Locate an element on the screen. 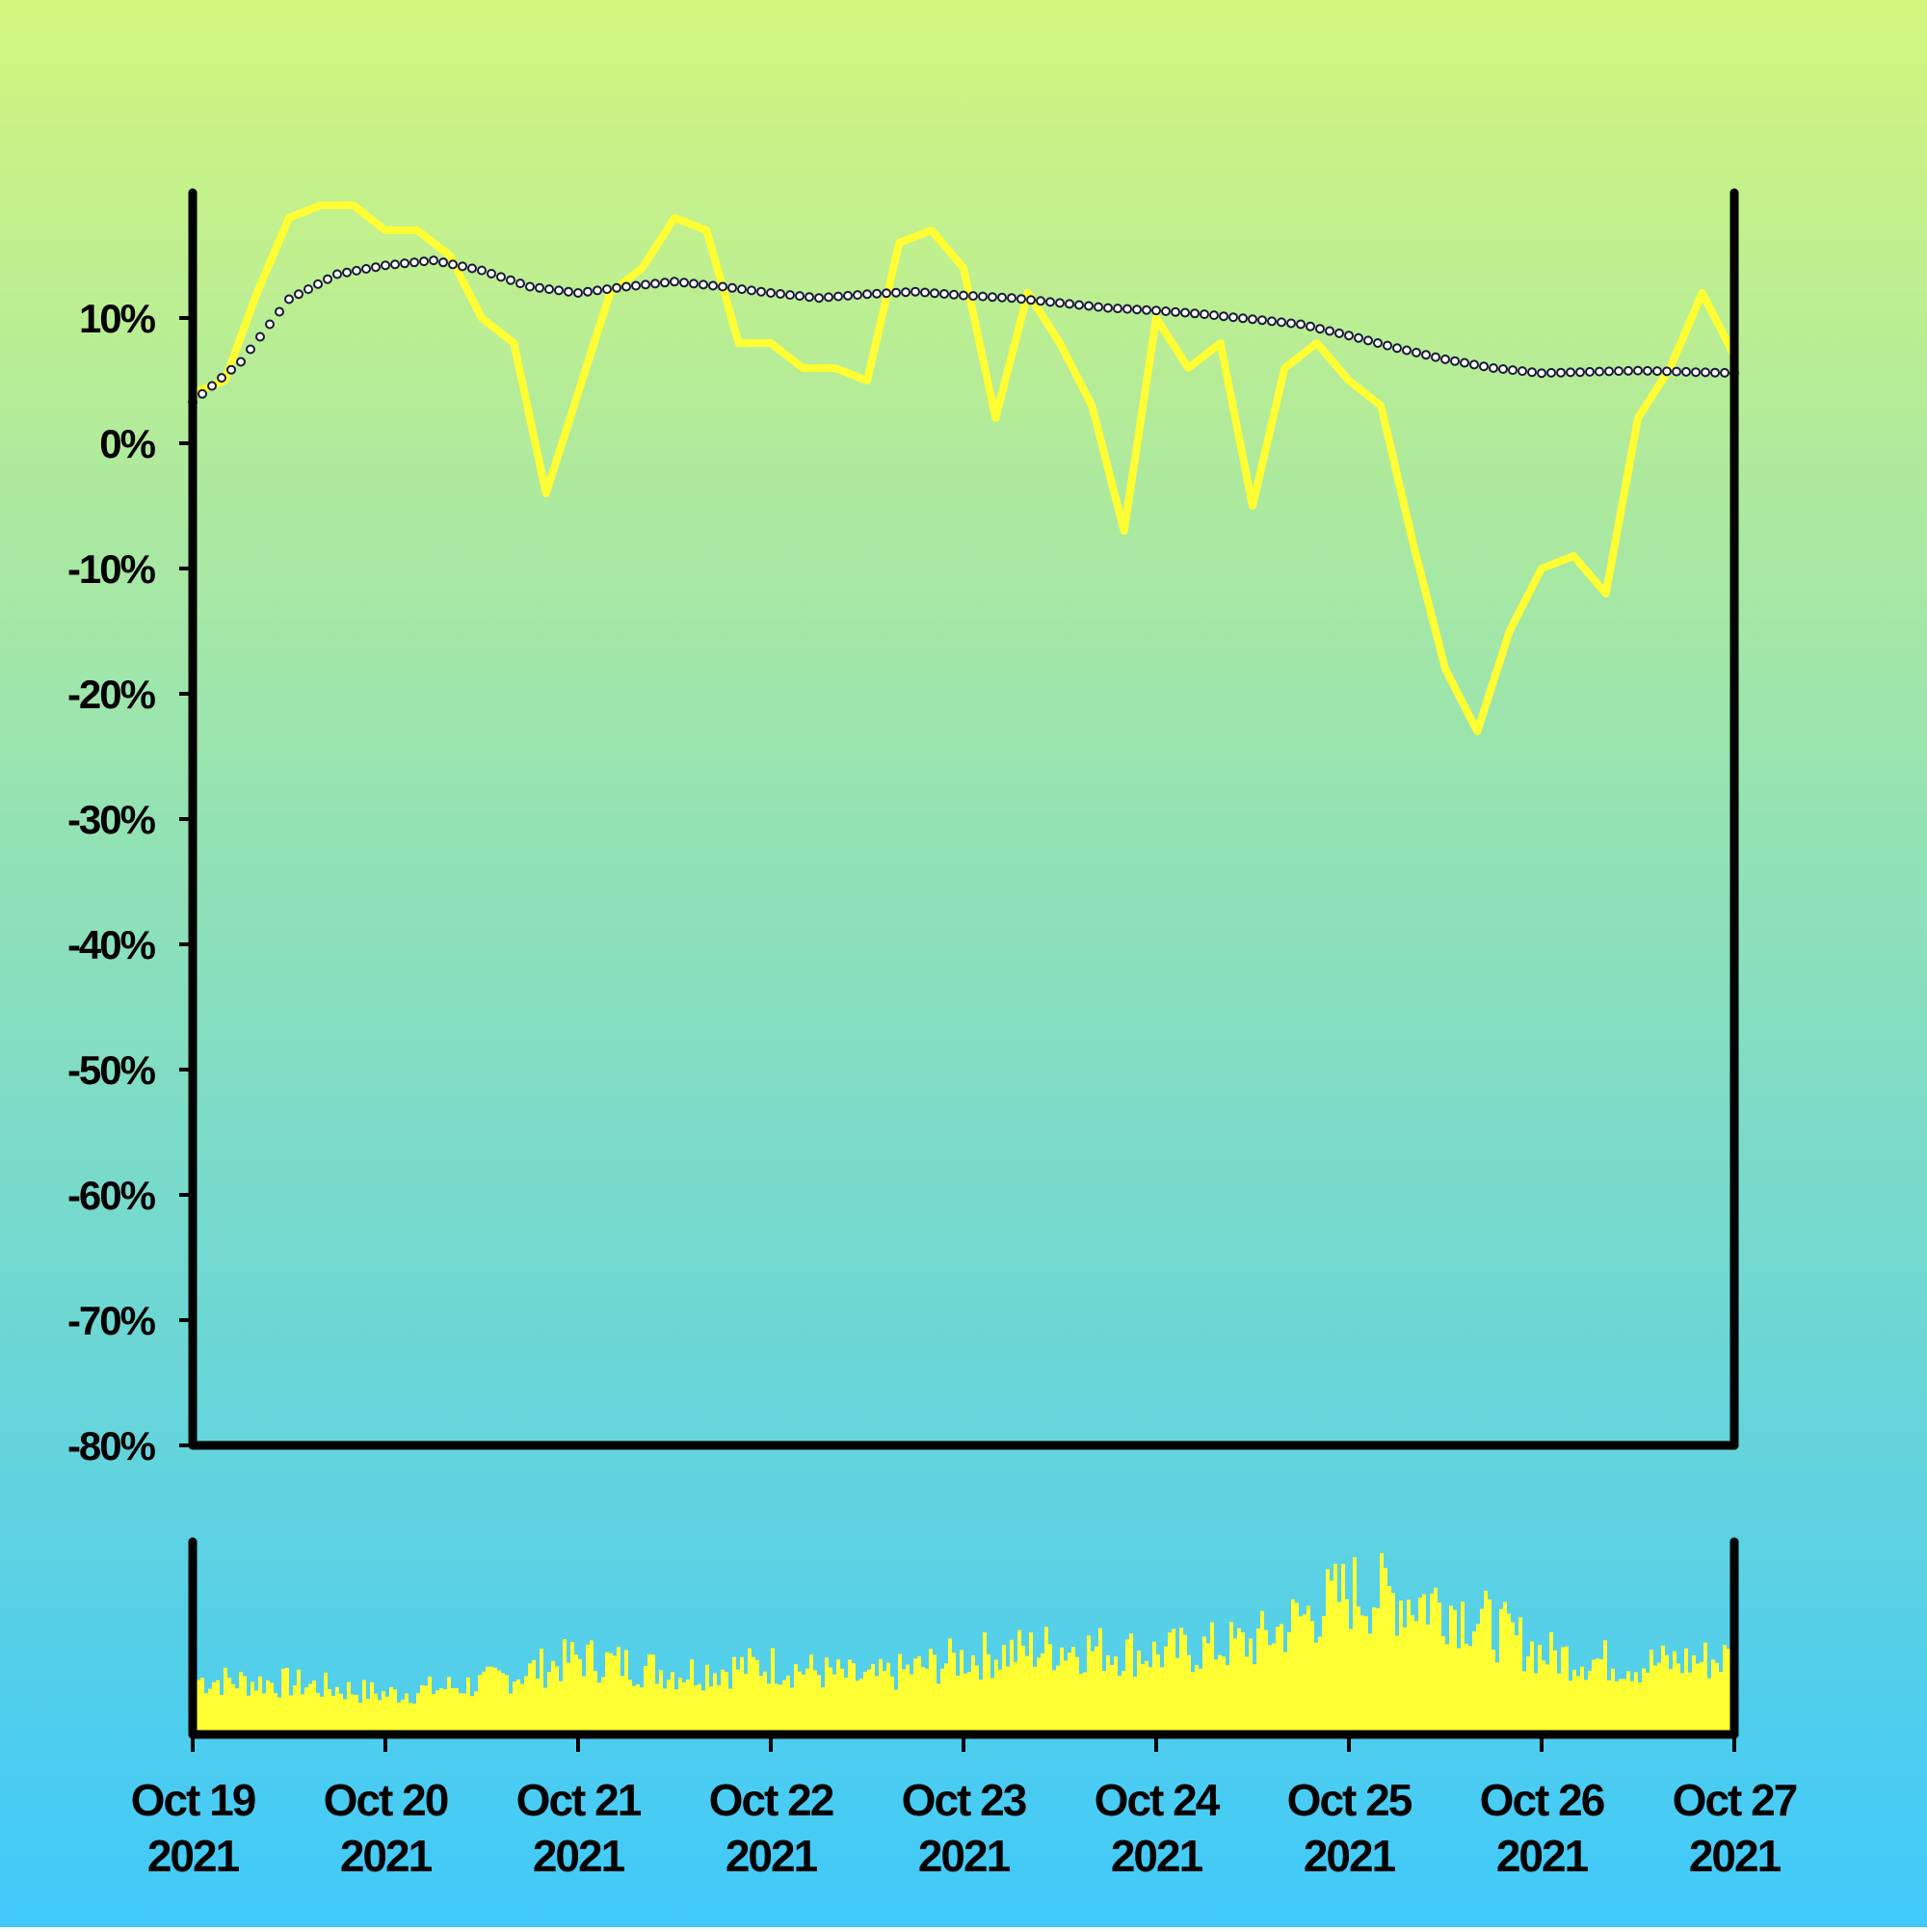 This screenshot has height=1932, width=1927. y-tick-label: -40% is located at coordinates (112, 944).